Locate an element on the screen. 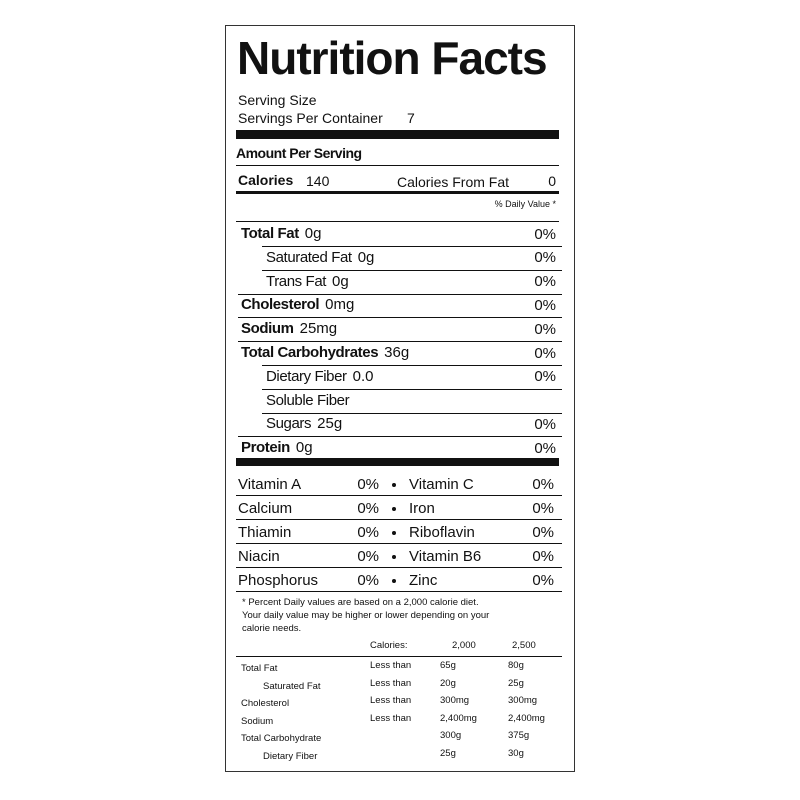 The width and height of the screenshot is (800, 800). nutrient-label: Saturated Fat is located at coordinates (309, 257).